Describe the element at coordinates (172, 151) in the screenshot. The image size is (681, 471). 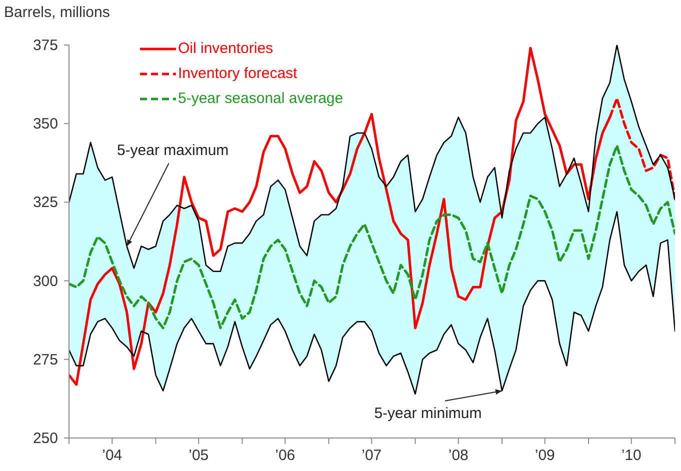
I see `annotation: 5-year maximum` at that location.